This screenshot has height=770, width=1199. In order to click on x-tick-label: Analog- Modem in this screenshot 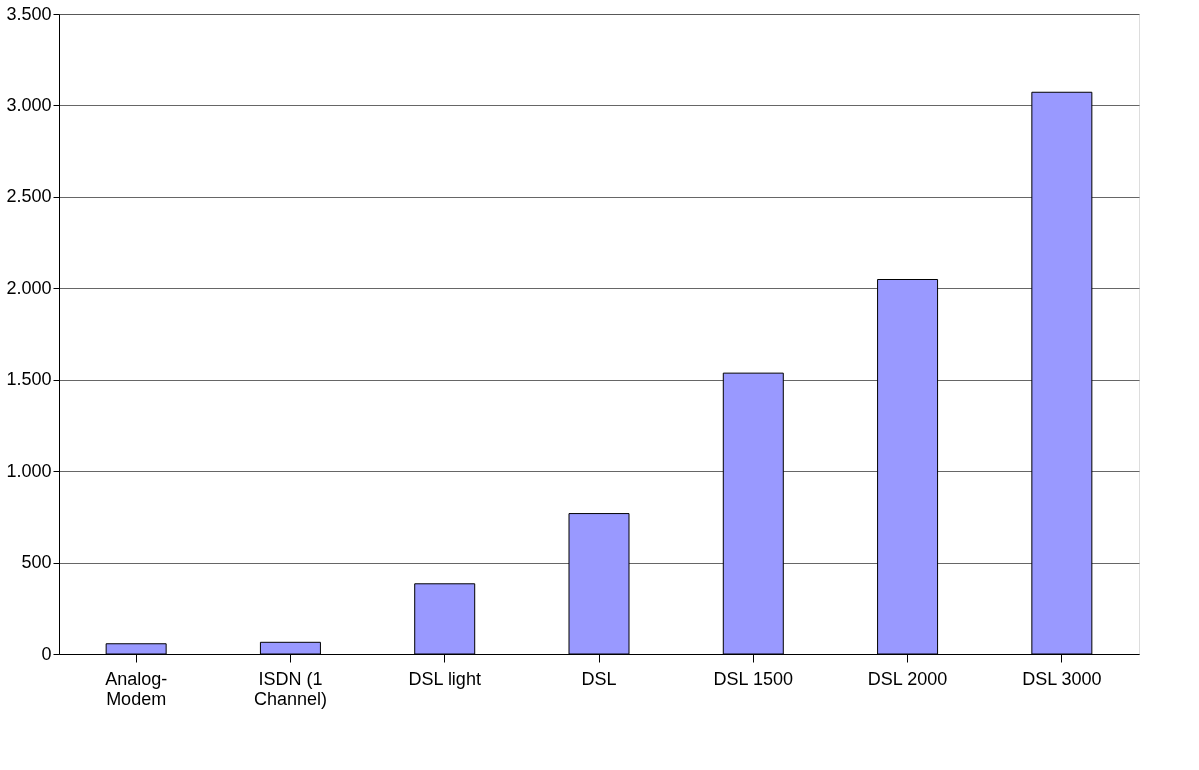, I will do `click(136, 688)`.